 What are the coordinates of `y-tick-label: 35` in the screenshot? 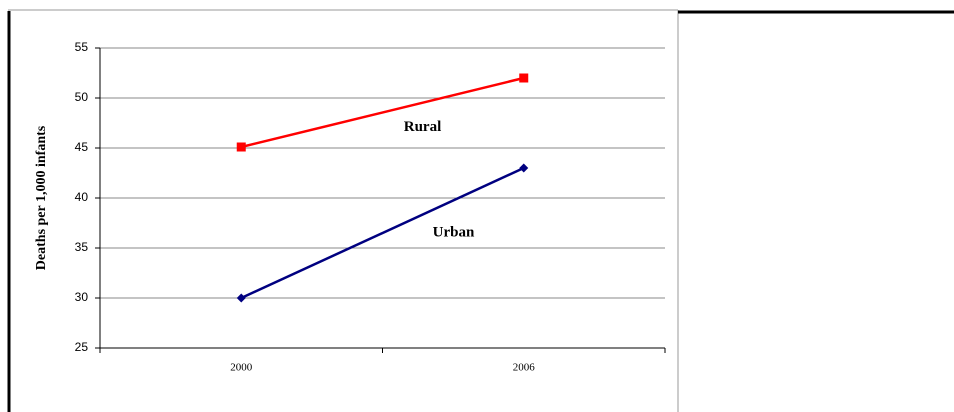 It's located at (82, 247).